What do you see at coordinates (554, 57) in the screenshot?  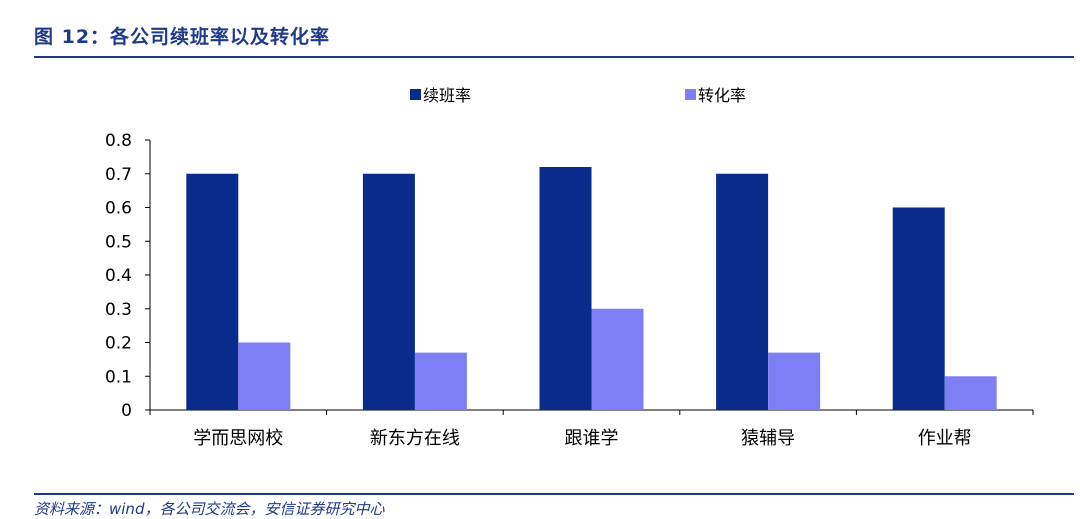 I see `title-divider` at bounding box center [554, 57].